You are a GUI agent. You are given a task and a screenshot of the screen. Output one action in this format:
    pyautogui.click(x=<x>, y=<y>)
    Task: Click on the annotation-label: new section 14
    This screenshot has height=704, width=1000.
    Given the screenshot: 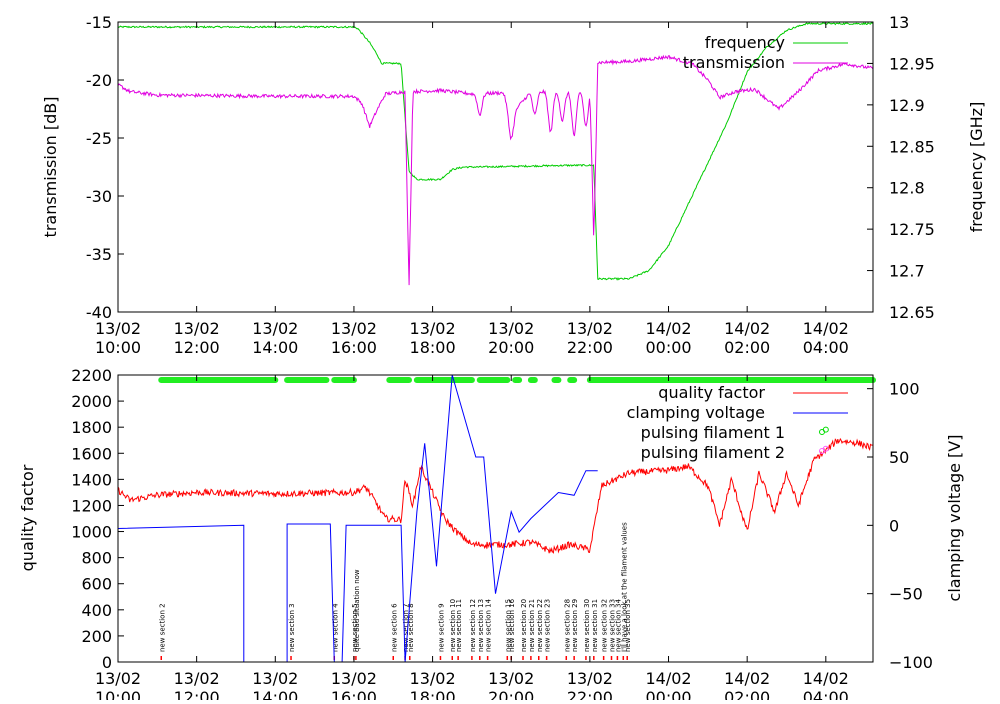 What is the action you would take?
    pyautogui.click(x=489, y=625)
    